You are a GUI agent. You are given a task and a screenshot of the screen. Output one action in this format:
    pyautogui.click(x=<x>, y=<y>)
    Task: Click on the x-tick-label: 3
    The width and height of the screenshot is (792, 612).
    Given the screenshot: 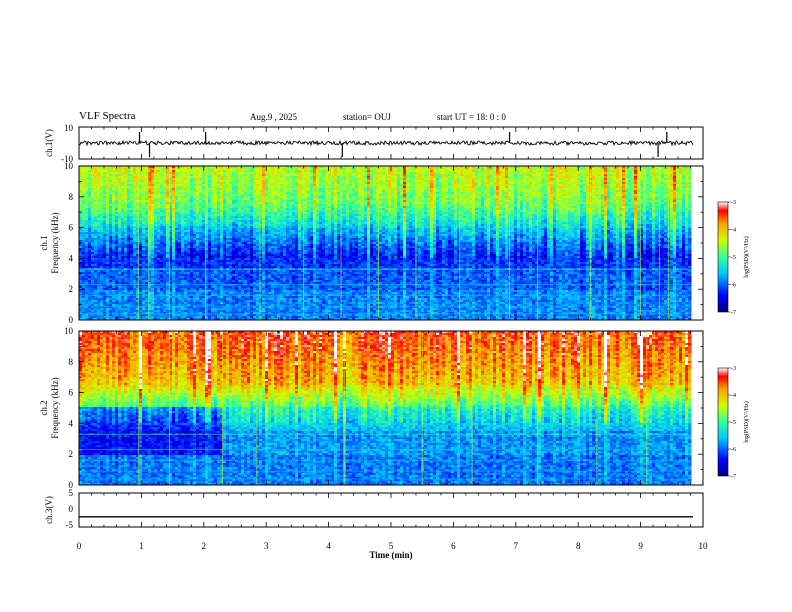 What is the action you would take?
    pyautogui.click(x=266, y=546)
    